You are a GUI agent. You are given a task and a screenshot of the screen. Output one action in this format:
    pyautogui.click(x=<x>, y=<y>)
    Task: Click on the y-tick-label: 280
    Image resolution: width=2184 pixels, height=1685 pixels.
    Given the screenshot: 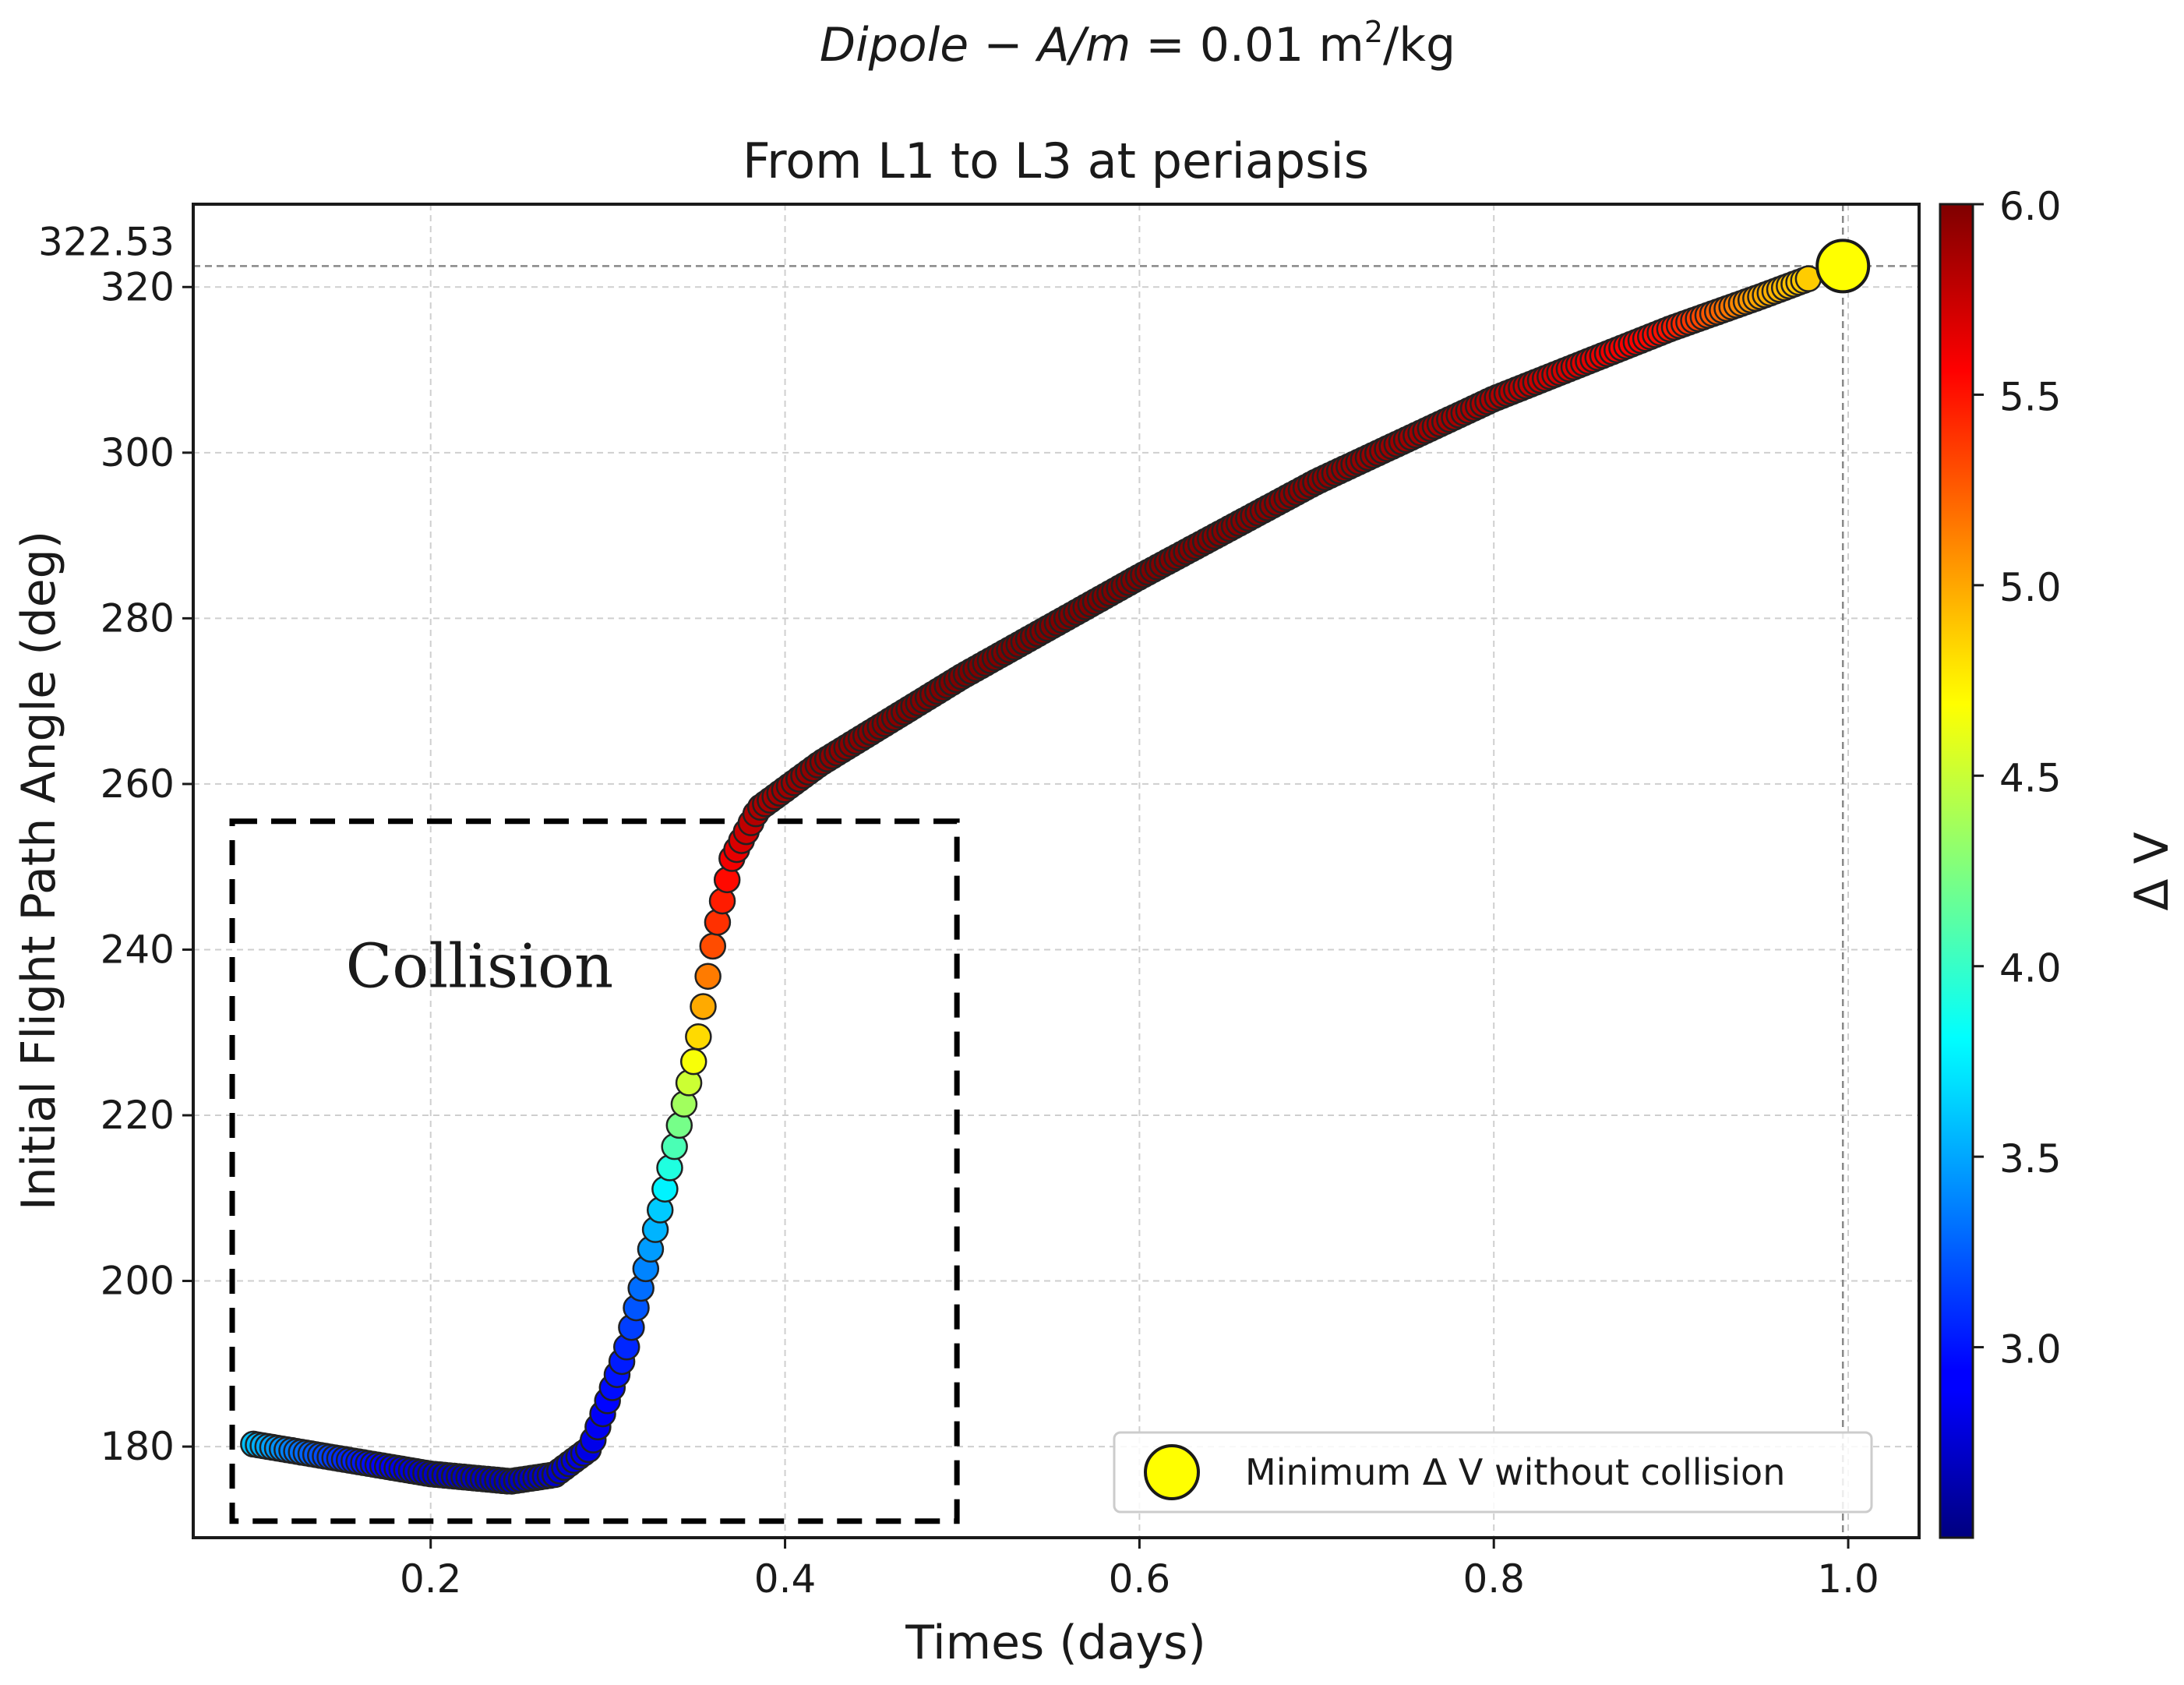 What is the action you would take?
    pyautogui.click(x=138, y=618)
    